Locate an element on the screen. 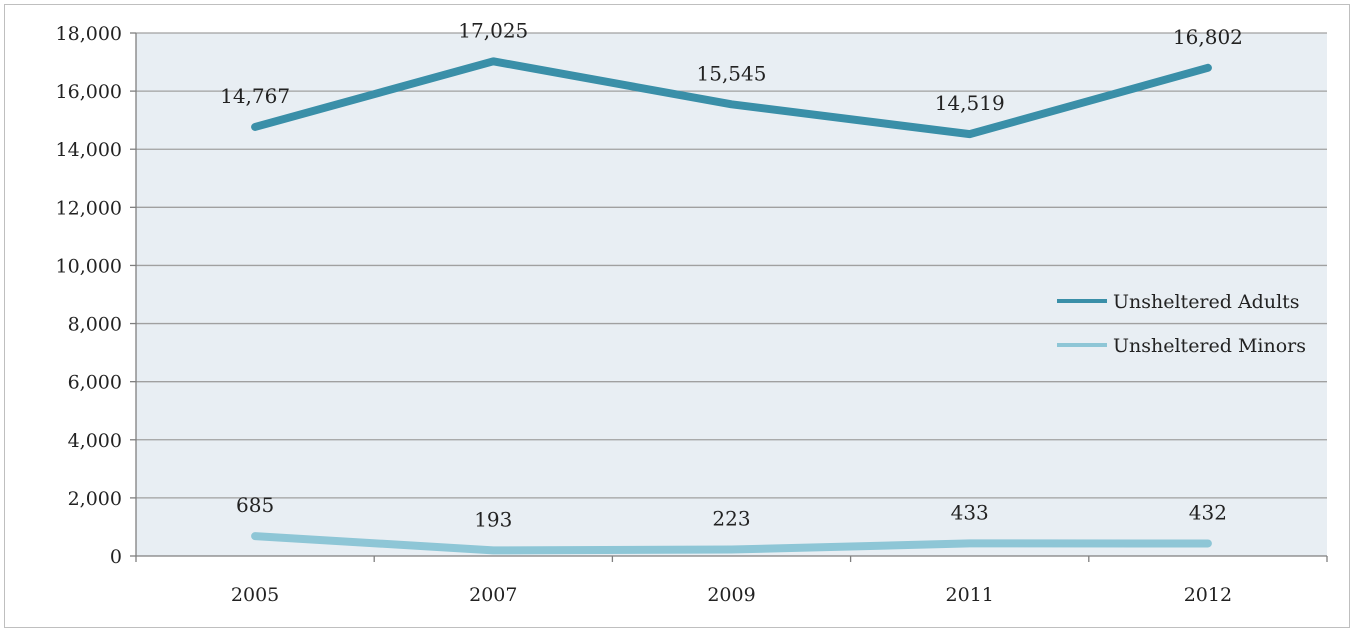  data-label: 14,767 is located at coordinates (255, 96).